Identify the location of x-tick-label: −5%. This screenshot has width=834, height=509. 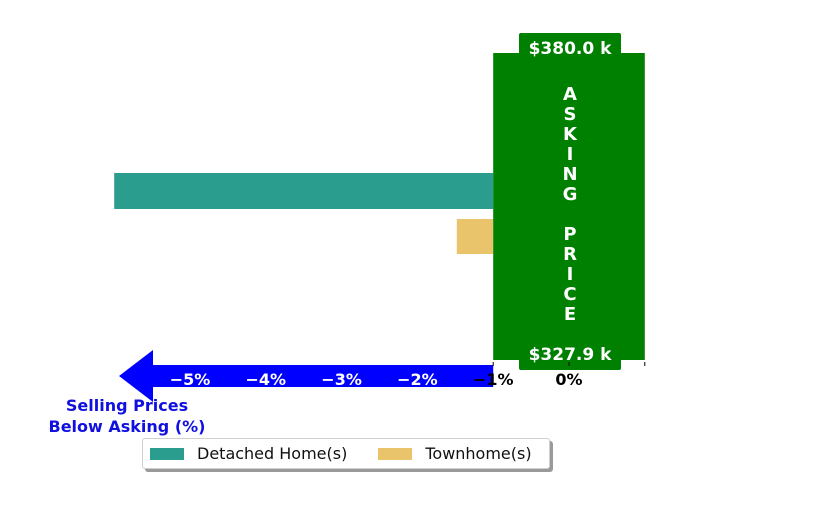
(190, 379).